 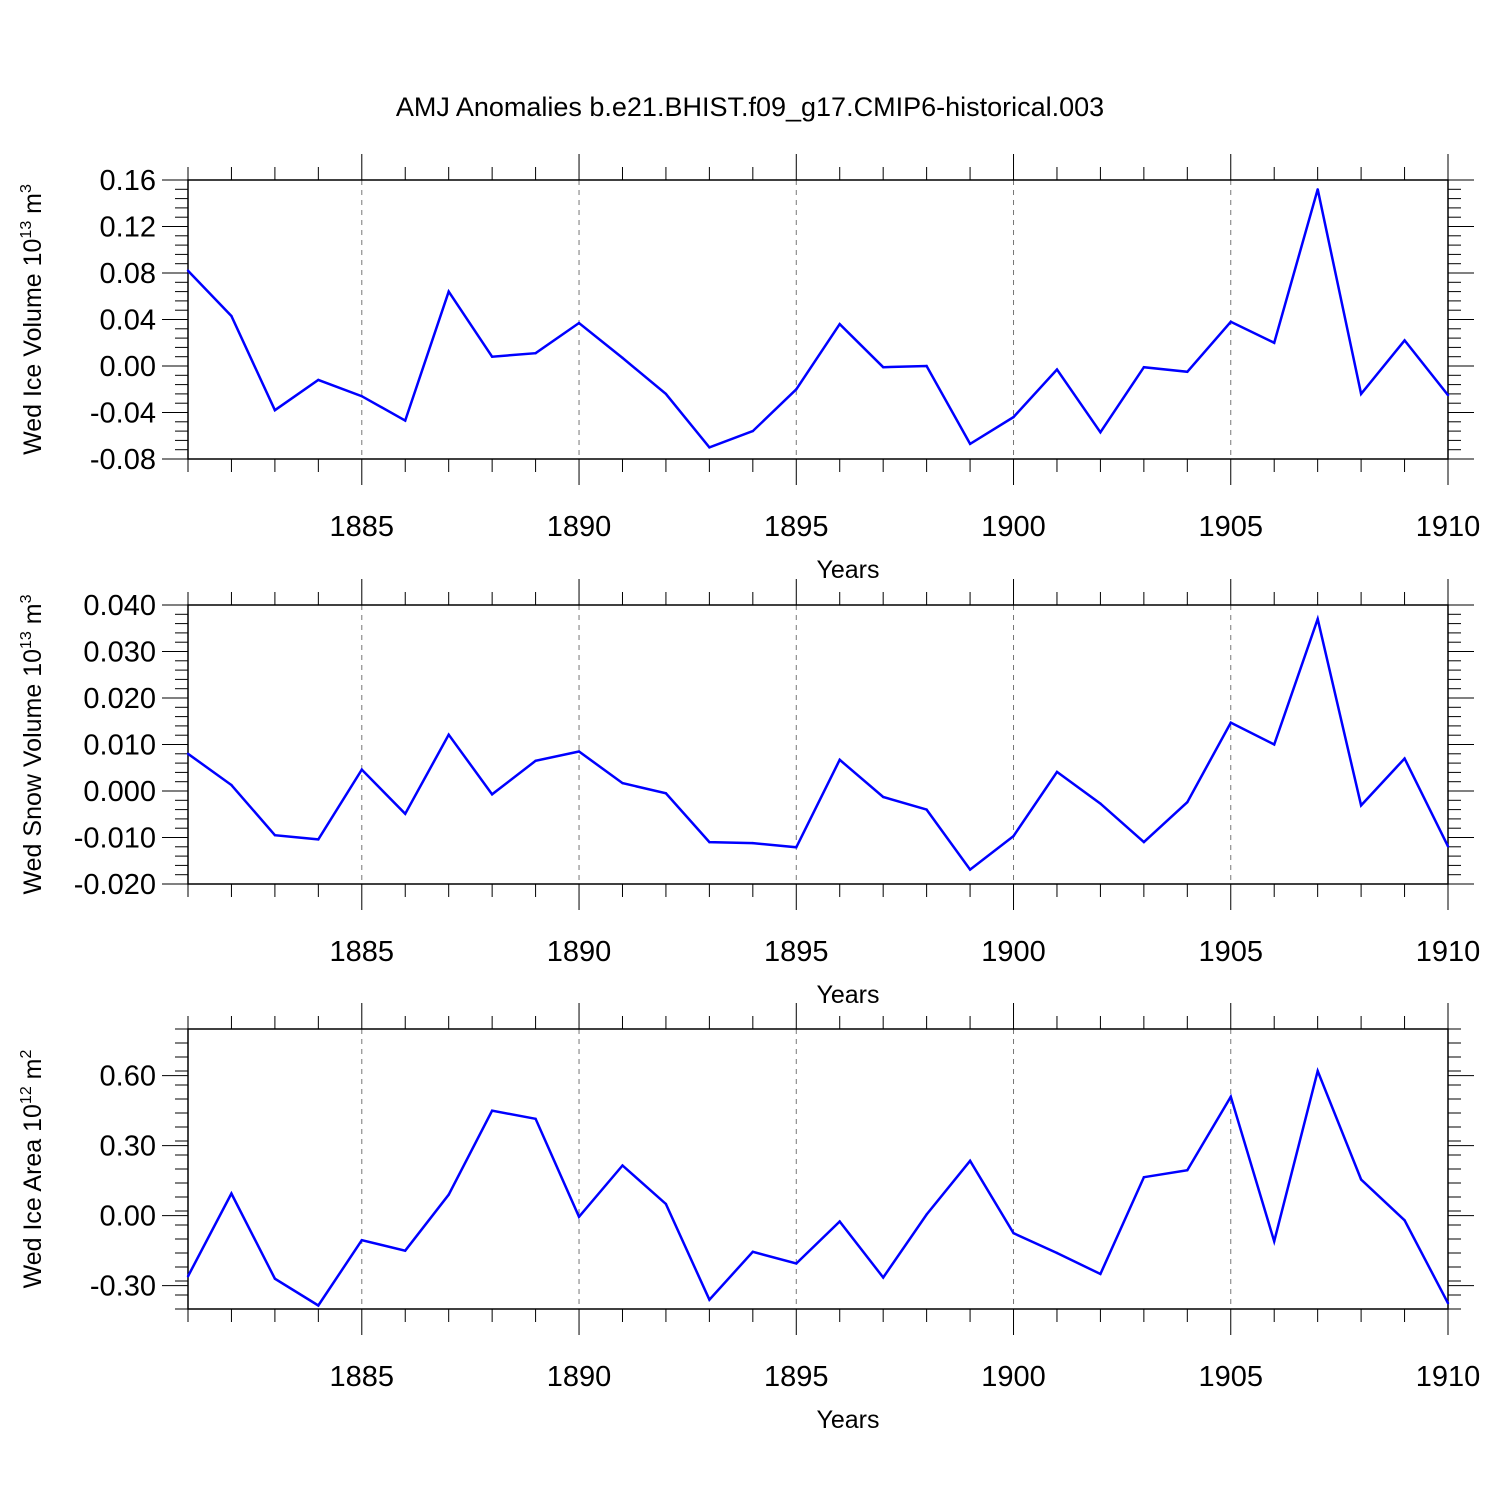 I want to click on y-tick-label: 0.16, so click(x=128, y=181).